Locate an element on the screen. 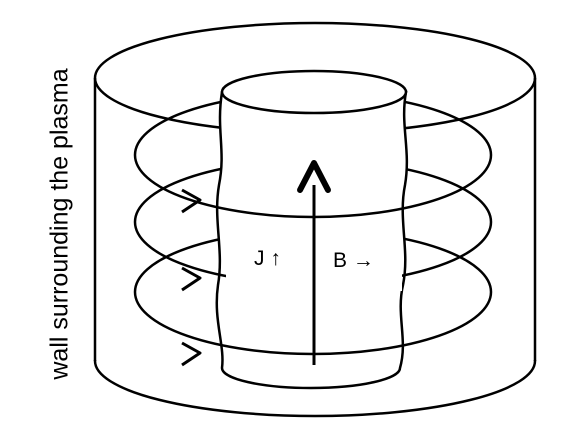 The height and width of the screenshot is (441, 574). current-arrow is located at coordinates (314, 262).